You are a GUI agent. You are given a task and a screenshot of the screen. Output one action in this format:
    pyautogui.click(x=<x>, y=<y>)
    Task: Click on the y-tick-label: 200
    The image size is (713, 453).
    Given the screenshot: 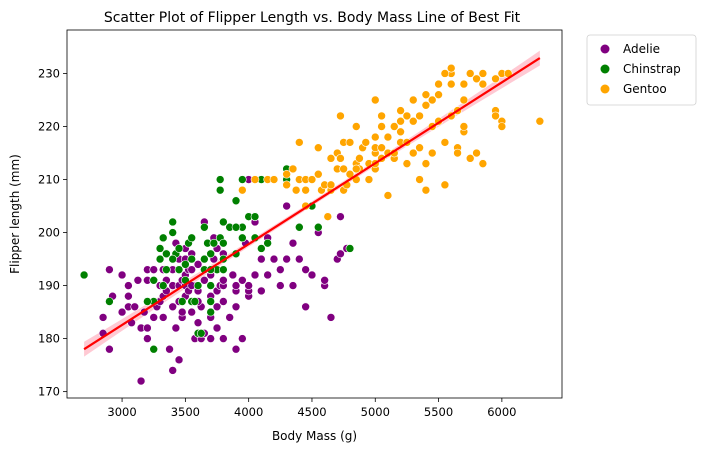 What is the action you would take?
    pyautogui.click(x=49, y=233)
    